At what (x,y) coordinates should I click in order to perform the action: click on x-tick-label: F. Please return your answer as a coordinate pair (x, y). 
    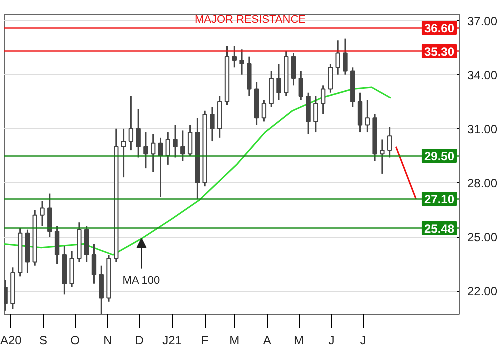
    Looking at the image, I should click on (205, 341).